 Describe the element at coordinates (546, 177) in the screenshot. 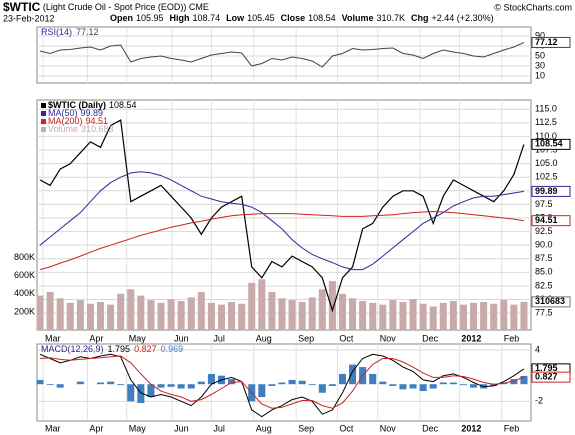

I see `y-tick-label: 102.5` at that location.